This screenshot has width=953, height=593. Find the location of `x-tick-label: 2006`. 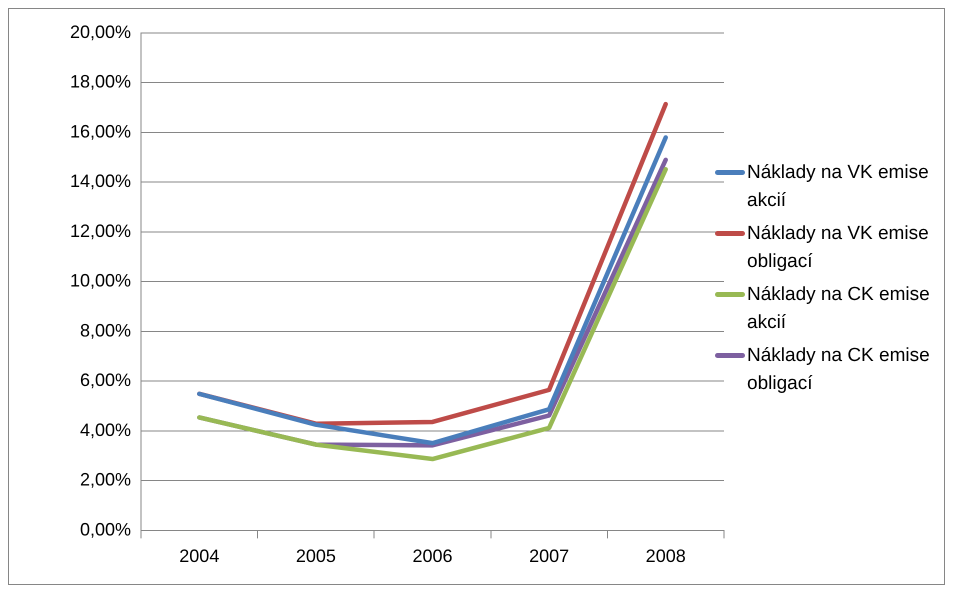

x-tick-label: 2006 is located at coordinates (432, 556).